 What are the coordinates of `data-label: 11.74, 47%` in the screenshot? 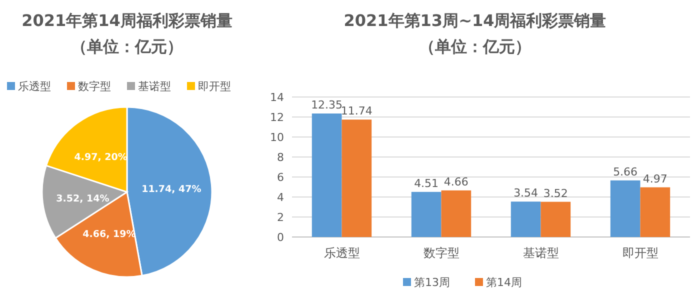 It's located at (172, 190).